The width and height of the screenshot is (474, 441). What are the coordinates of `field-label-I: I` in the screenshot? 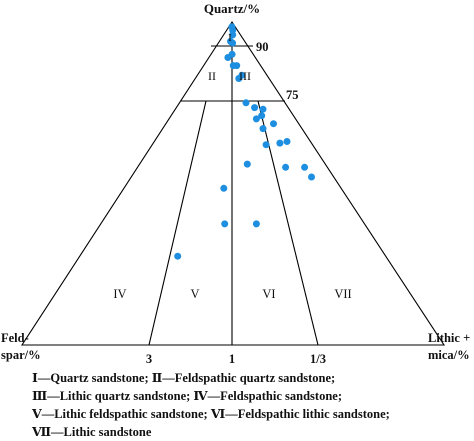 It's located at (230, 38).